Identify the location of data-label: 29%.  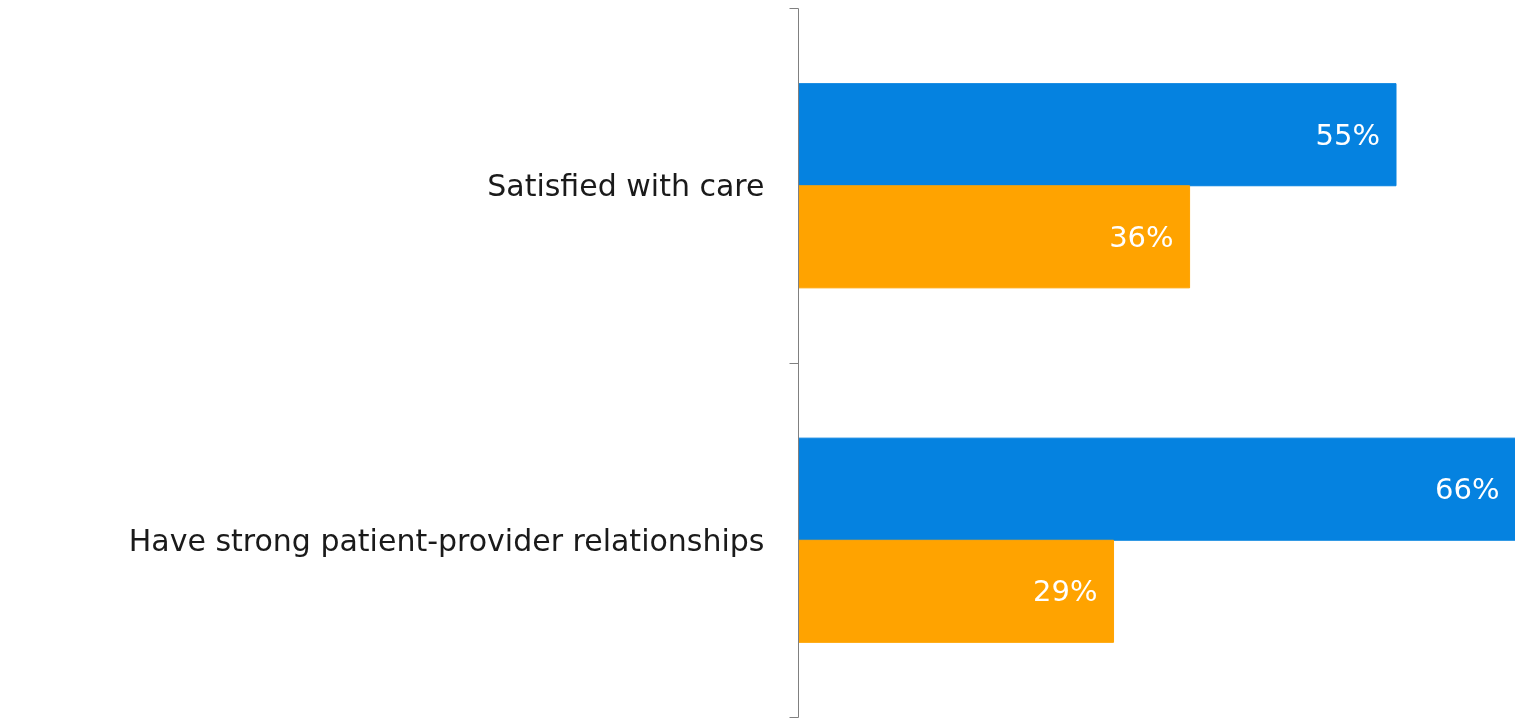
(1065, 591).